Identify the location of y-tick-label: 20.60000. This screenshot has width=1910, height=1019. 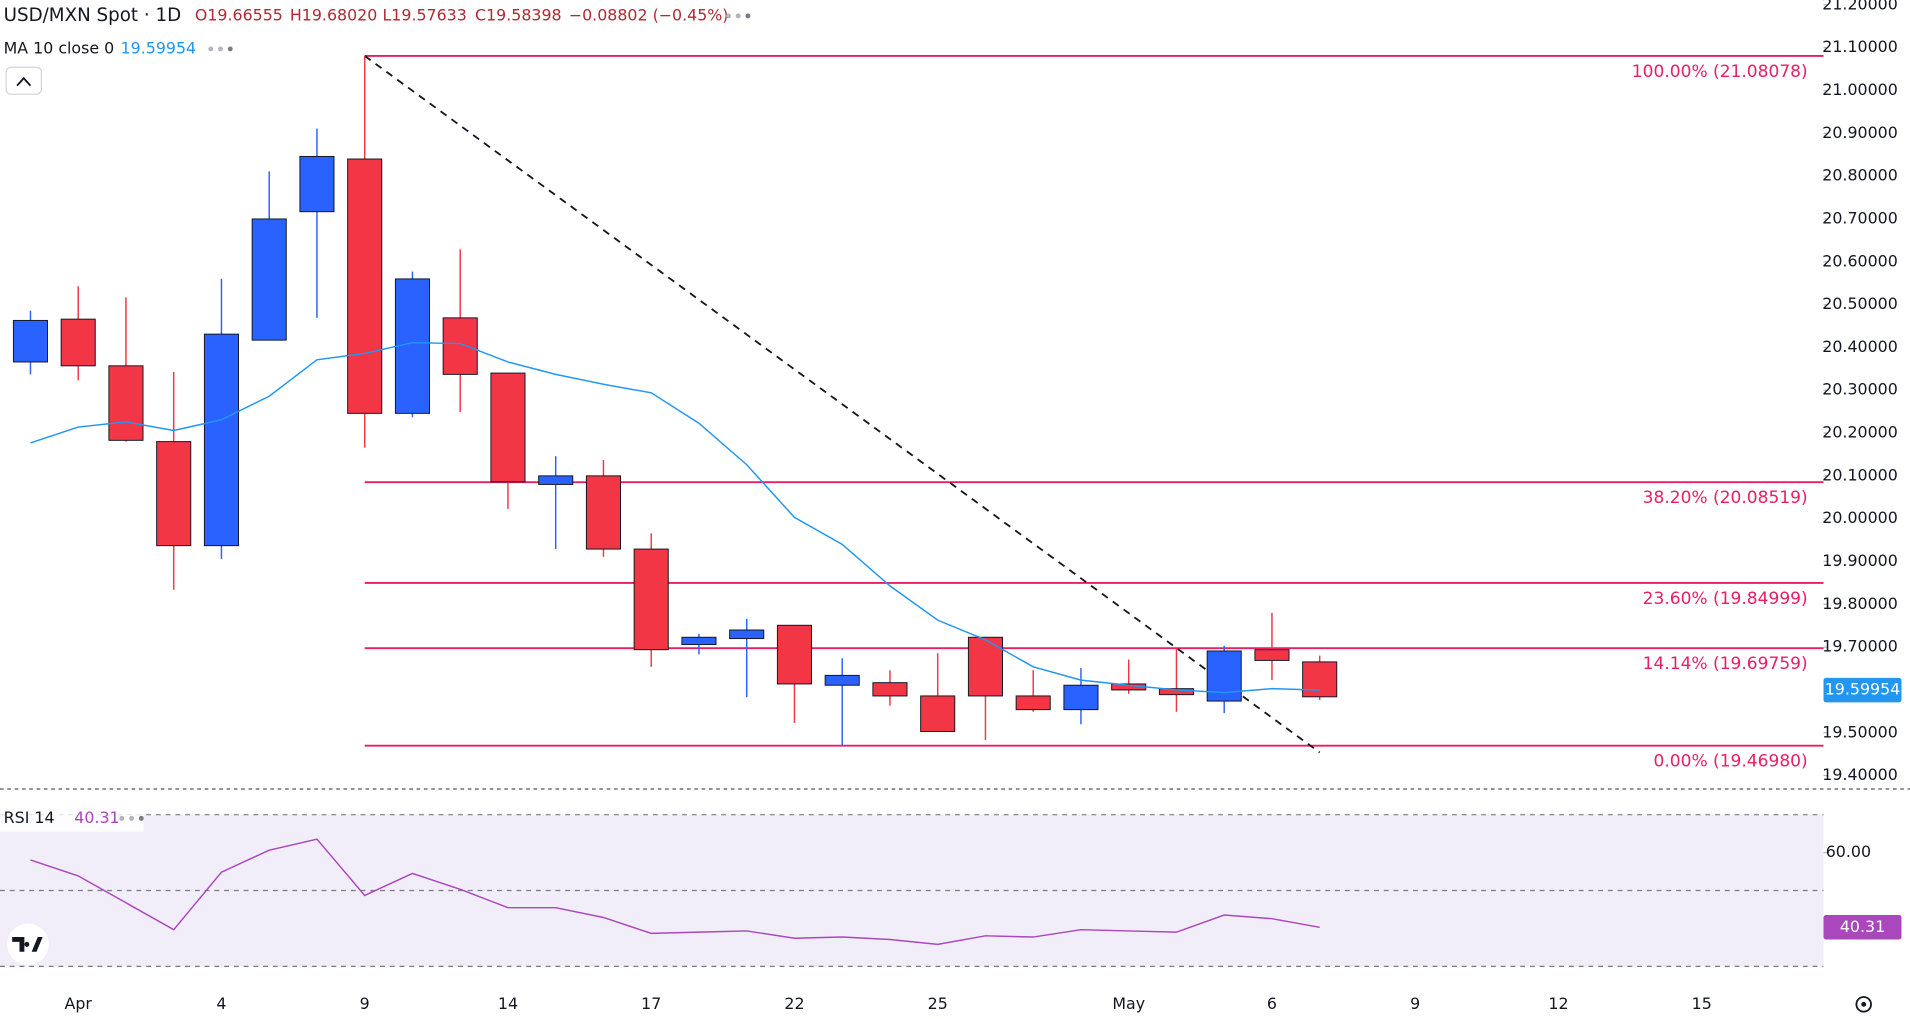
(1860, 260).